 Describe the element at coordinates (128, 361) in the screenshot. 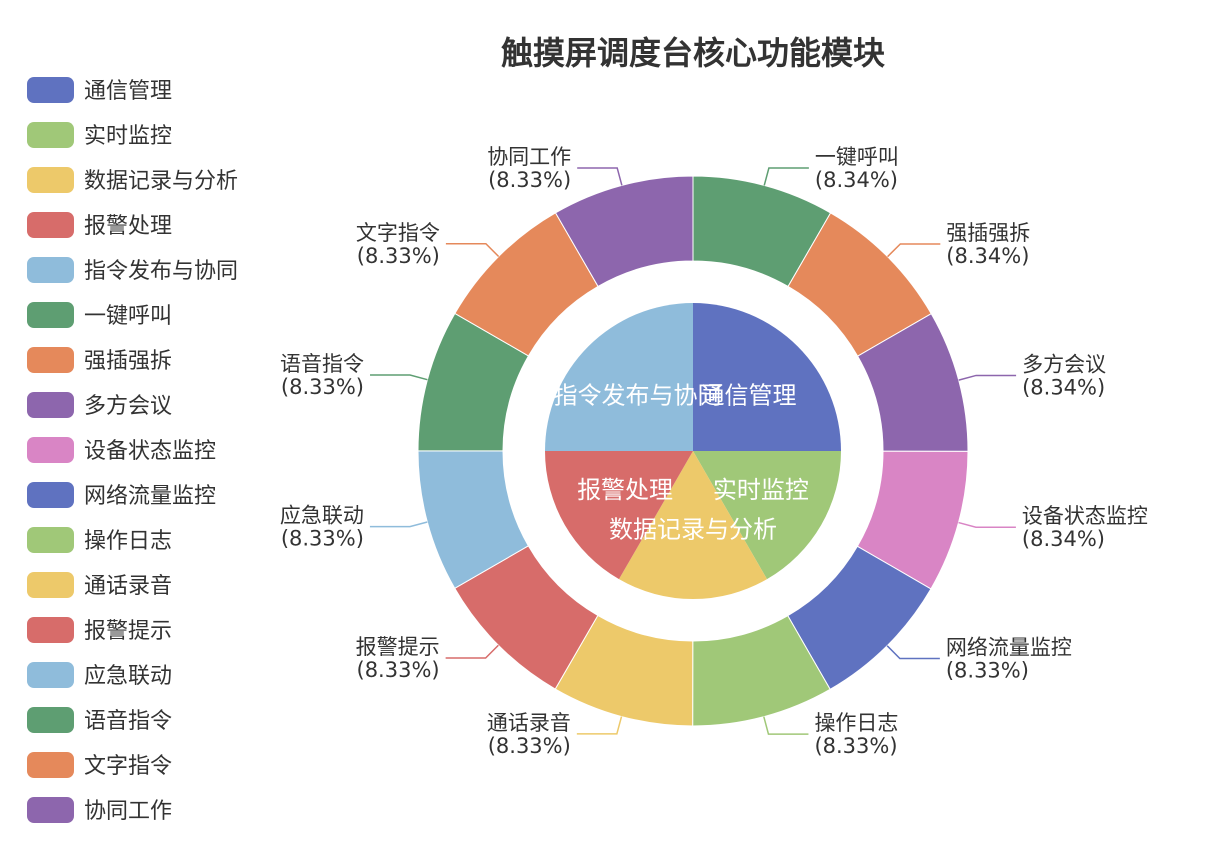

I see `legend-label: 强插强拆` at that location.